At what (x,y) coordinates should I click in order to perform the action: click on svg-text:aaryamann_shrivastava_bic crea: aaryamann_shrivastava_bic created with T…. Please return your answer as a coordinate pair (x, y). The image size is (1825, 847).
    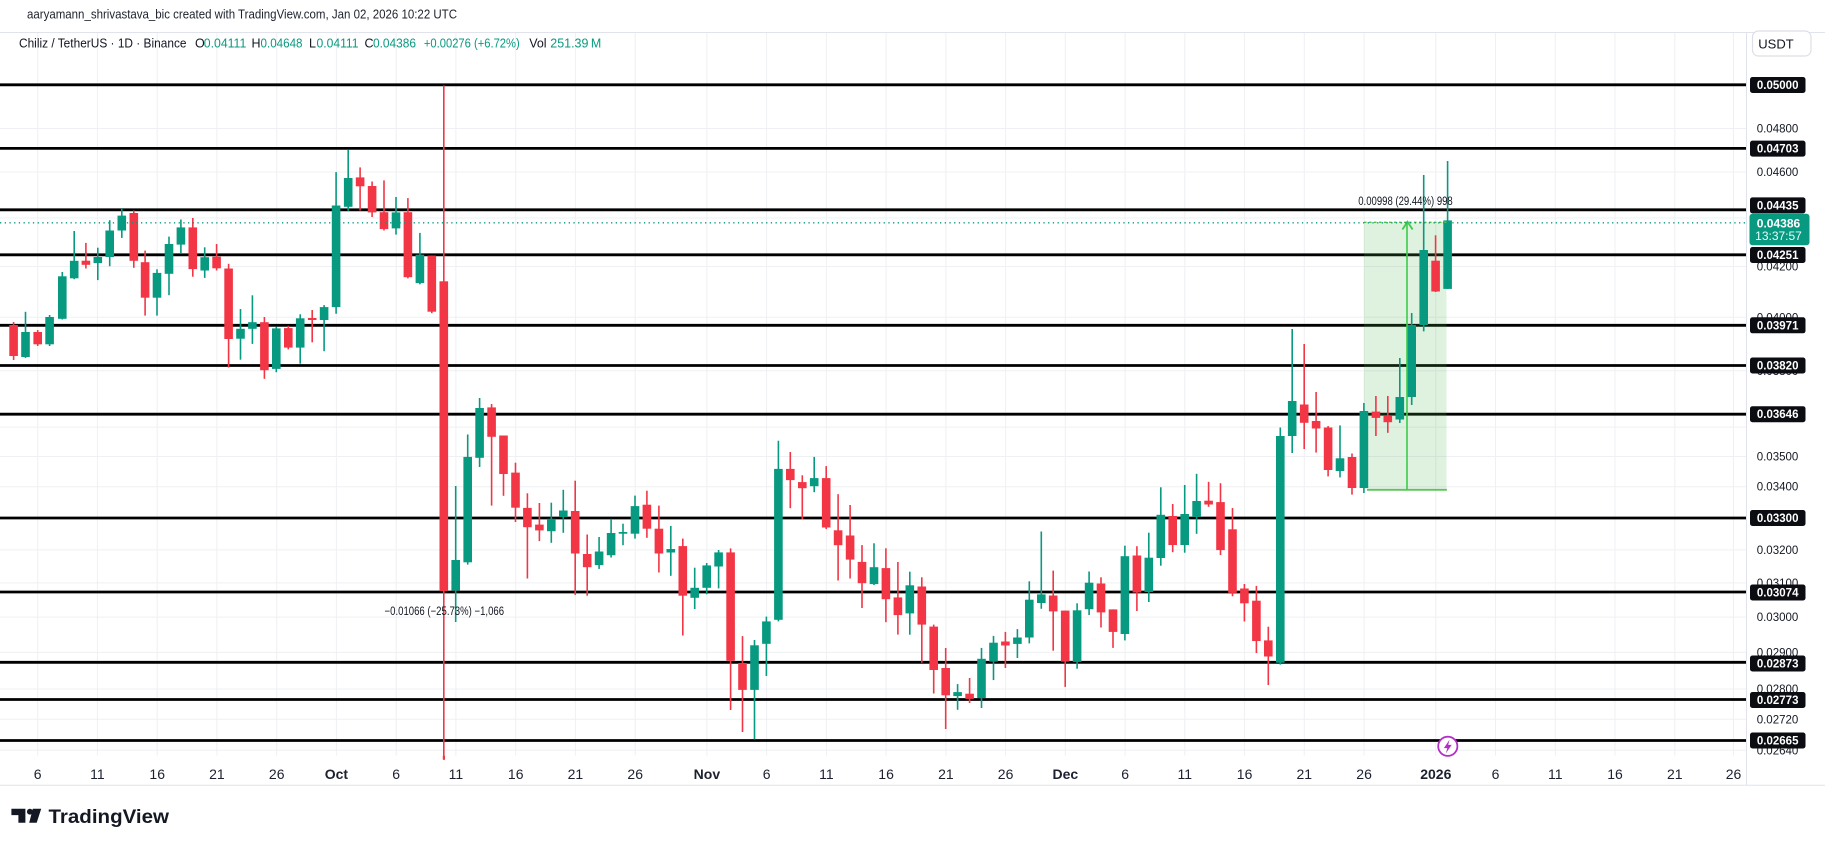
    Looking at the image, I should click on (242, 15).